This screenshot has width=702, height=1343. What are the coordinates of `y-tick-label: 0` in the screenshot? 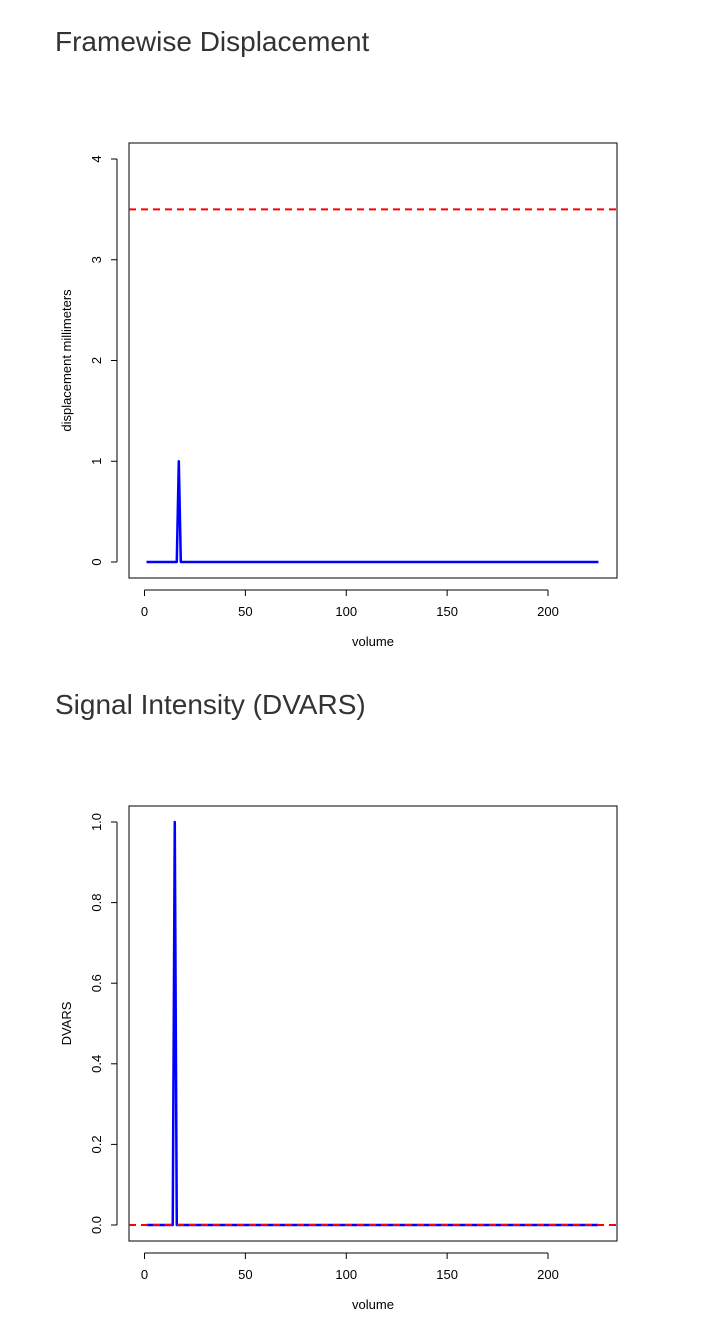 It's located at (96, 561).